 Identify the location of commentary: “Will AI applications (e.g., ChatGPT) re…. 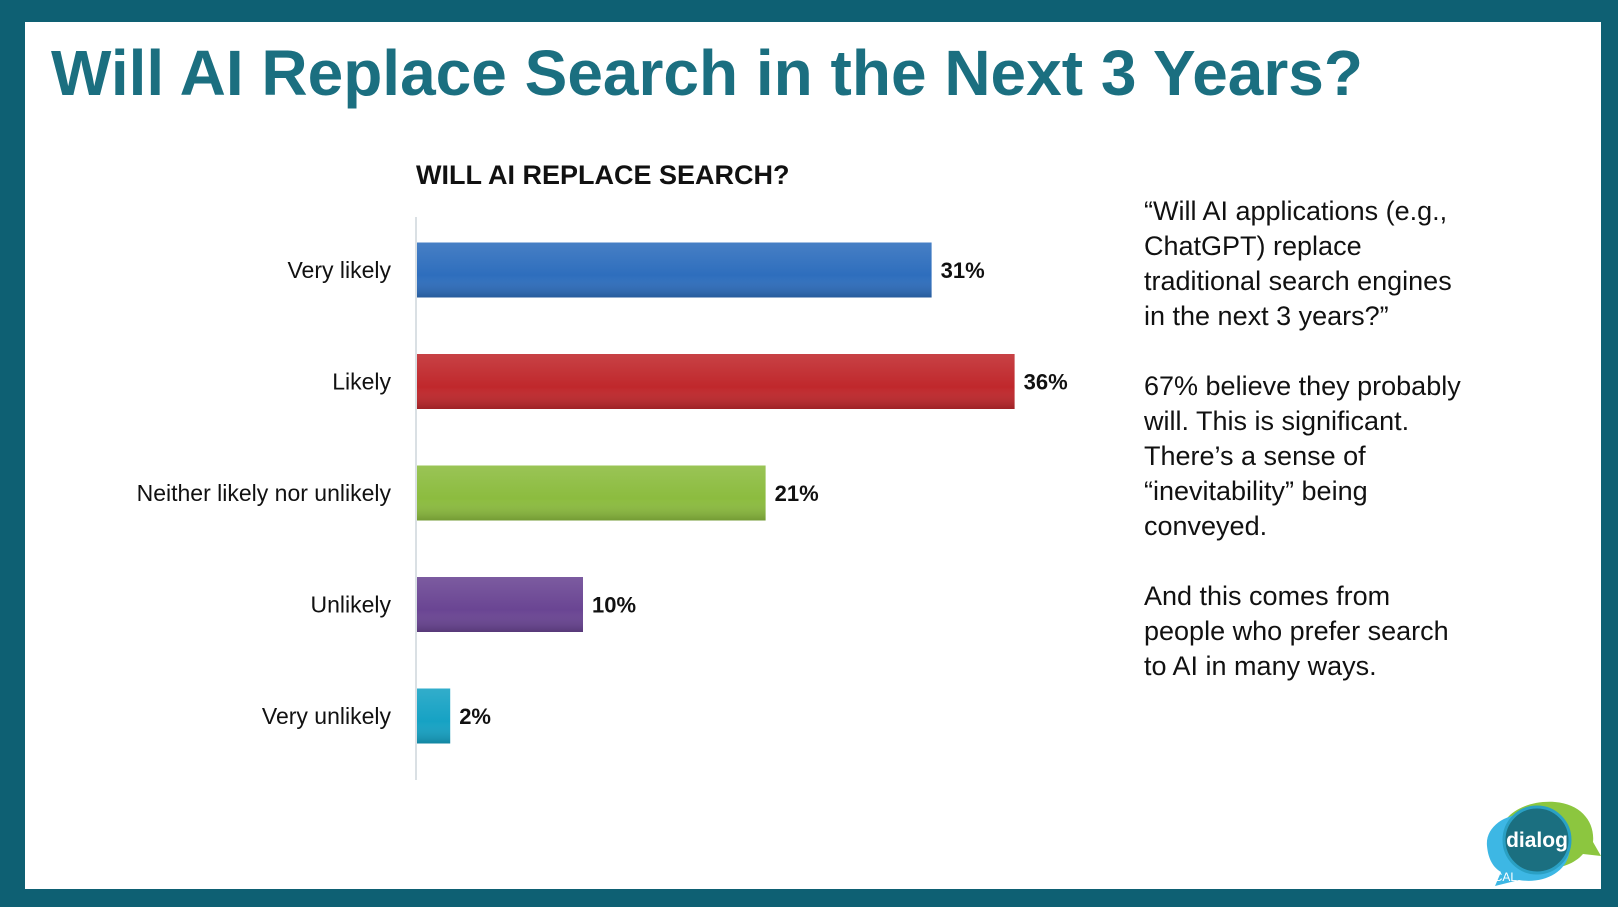
(1304, 456).